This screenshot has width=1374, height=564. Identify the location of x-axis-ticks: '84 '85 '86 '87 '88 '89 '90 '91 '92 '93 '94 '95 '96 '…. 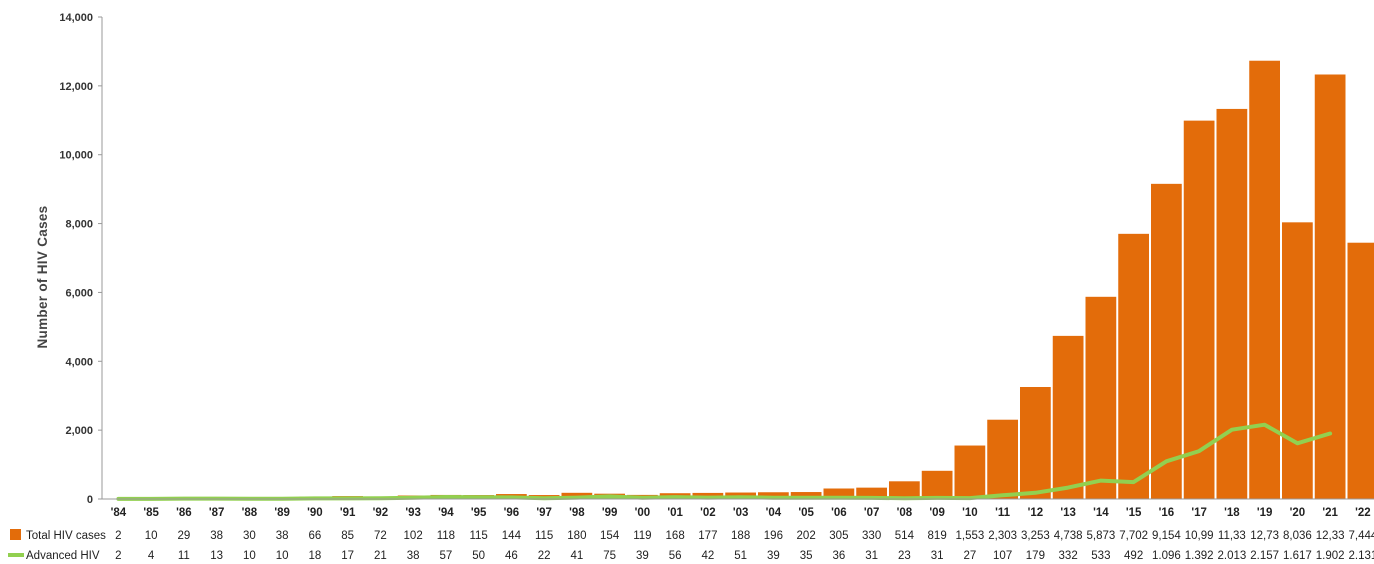
(741, 513).